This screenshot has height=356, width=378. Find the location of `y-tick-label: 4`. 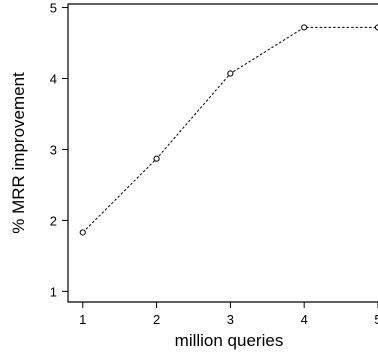

y-tick-label: 4 is located at coordinates (53, 79).